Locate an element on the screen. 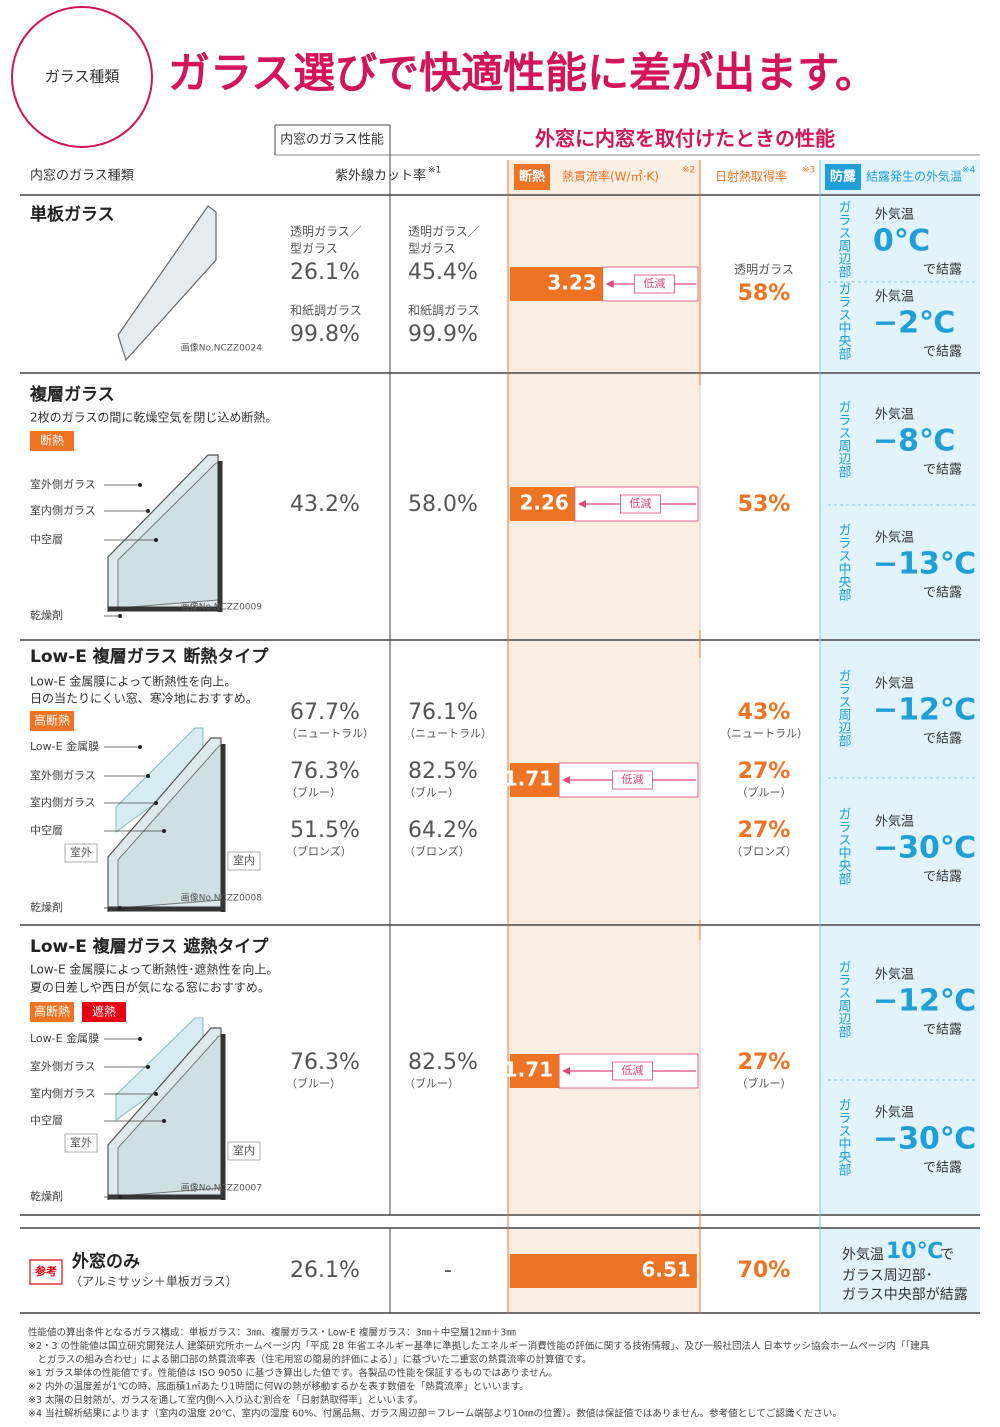 The image size is (1000, 1427). glass-name: 単板ガラス is located at coordinates (72, 214).